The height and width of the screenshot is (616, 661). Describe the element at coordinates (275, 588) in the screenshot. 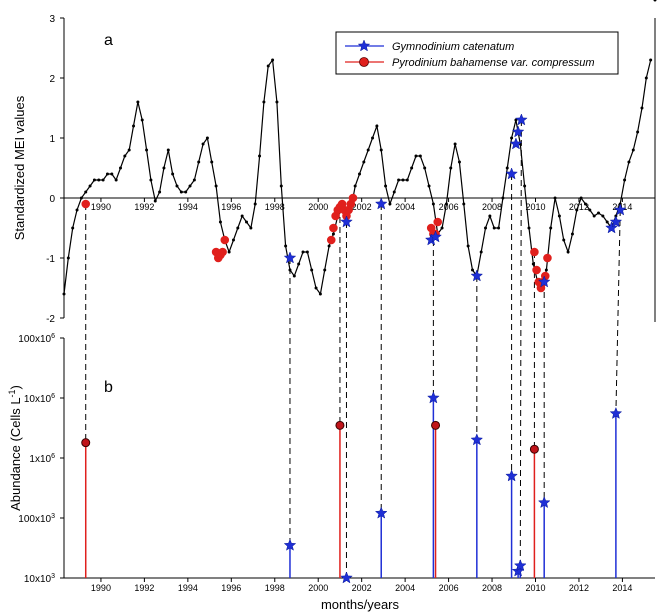

I see `x-tick-label: 1998` at that location.